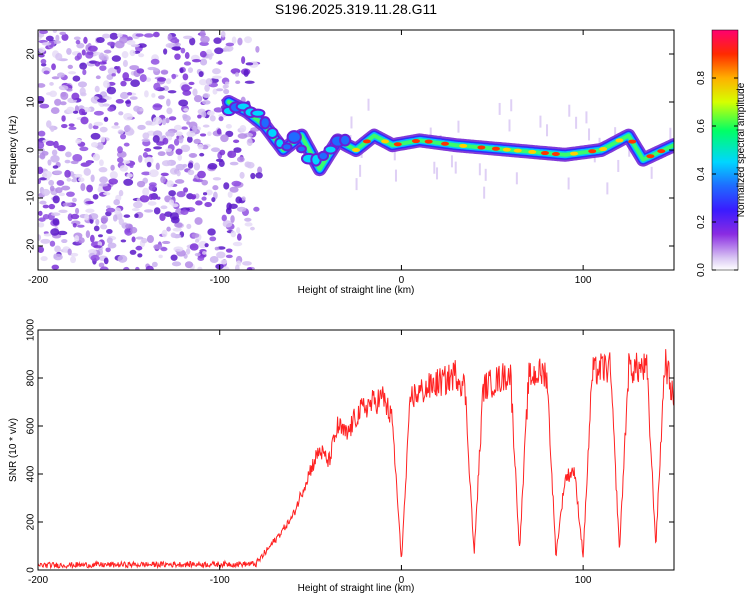 Image resolution: width=750 pixels, height=600 pixels. I want to click on y-tick-label: 200, so click(31, 521).